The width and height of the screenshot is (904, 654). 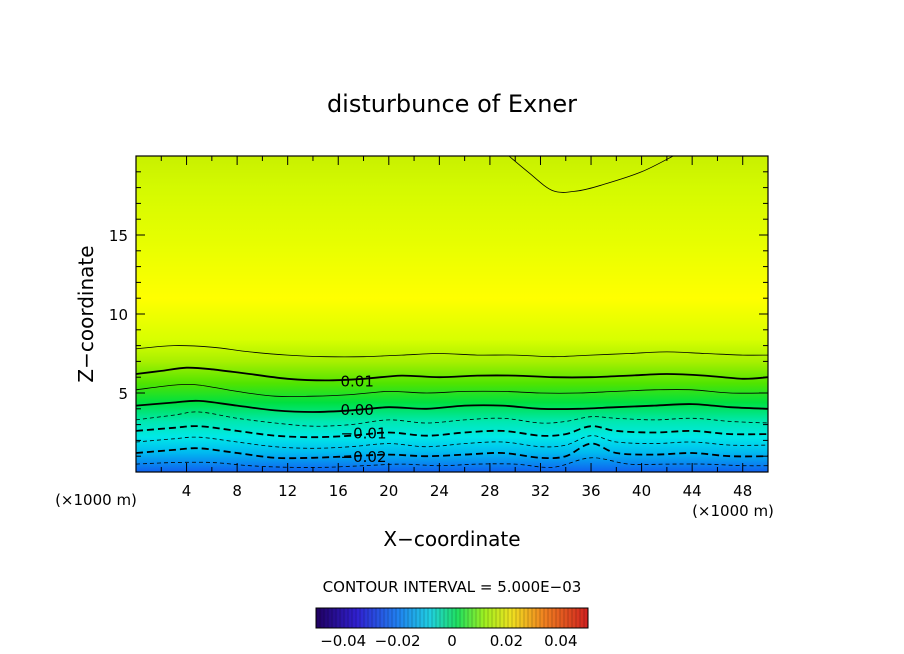 I want to click on contour-line-0p01, so click(x=452, y=374).